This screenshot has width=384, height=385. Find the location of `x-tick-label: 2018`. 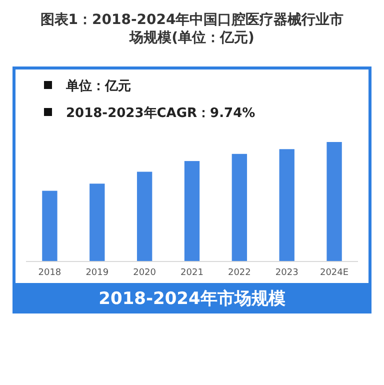

x-tick-label: 2018 is located at coordinates (50, 273).